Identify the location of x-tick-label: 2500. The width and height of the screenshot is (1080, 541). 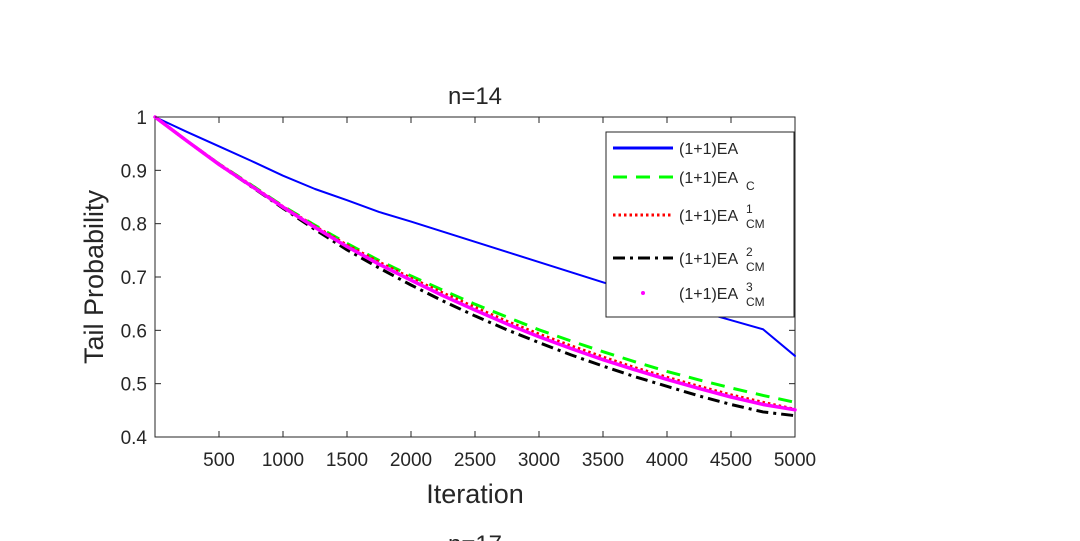
(475, 460).